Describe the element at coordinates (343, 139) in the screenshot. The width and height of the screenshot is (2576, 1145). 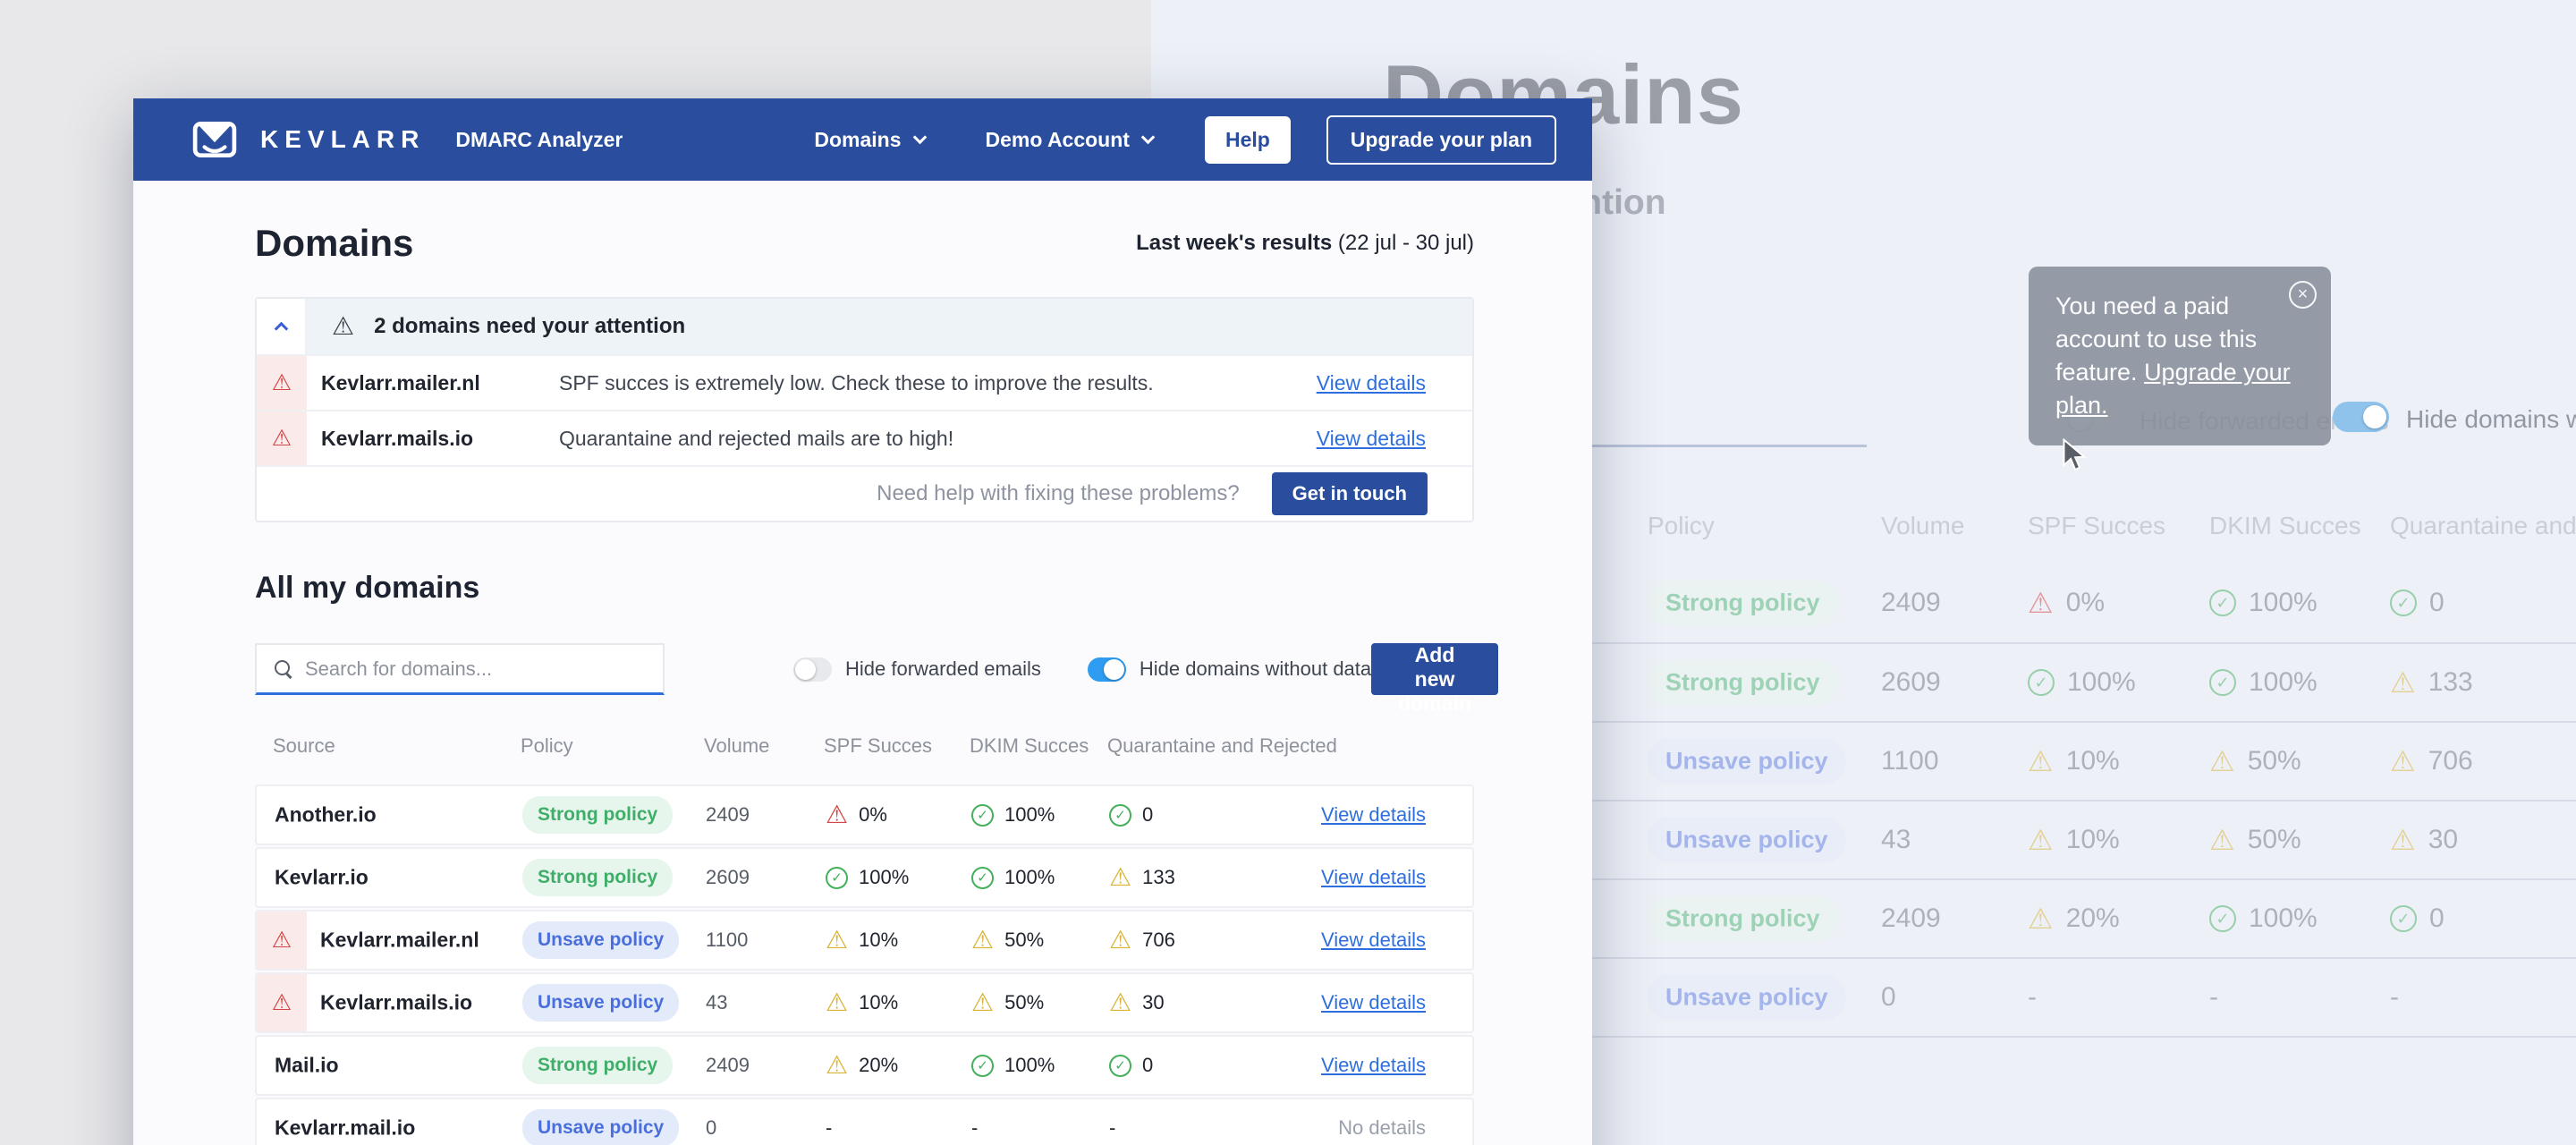
I see `brand-name: KEVLARR` at that location.